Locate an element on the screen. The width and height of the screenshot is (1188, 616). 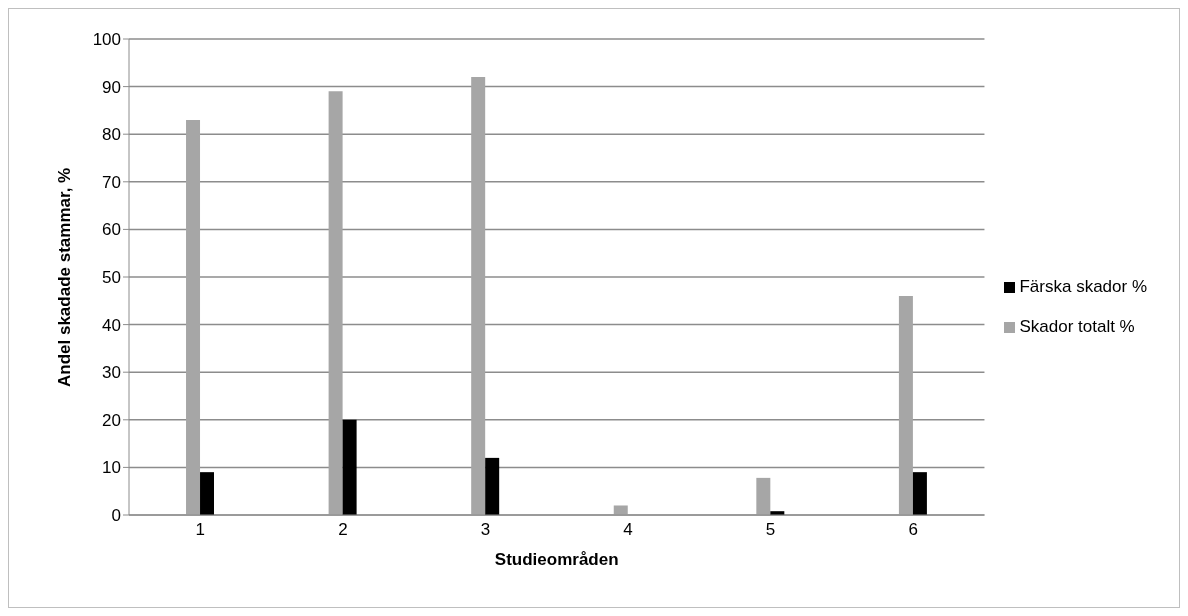
y-tick-label: 100 is located at coordinates (106, 40).